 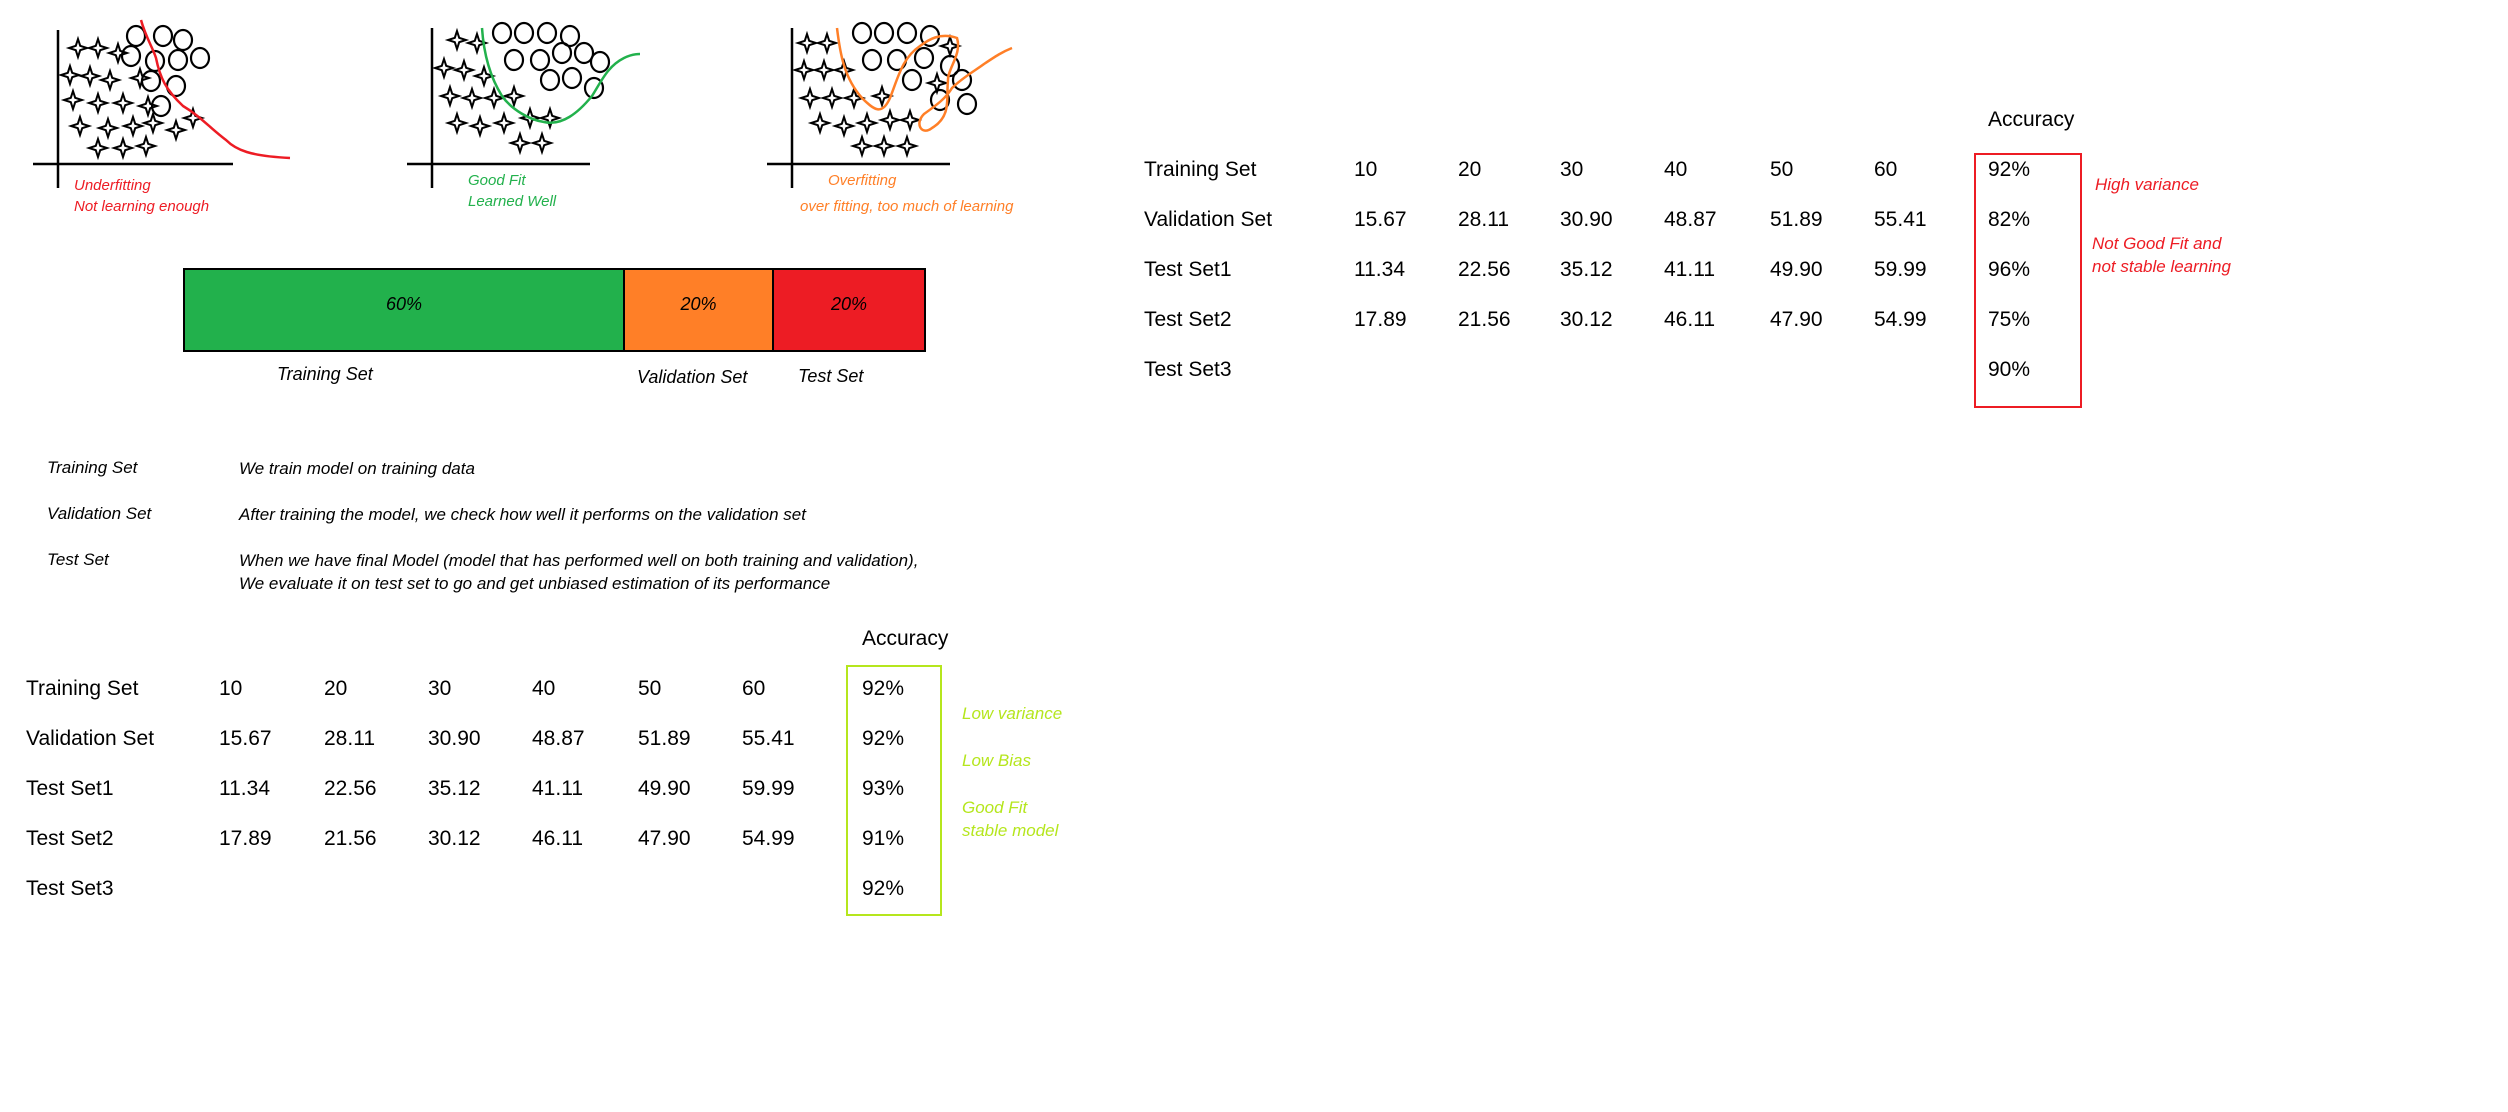 What do you see at coordinates (112, 185) in the screenshot?
I see `caption-line1: Underfitting` at bounding box center [112, 185].